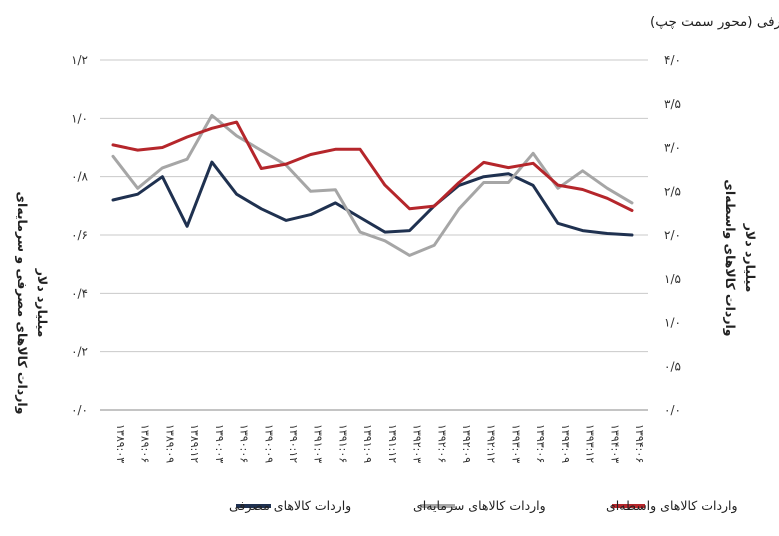 The height and width of the screenshot is (536, 779). Describe the element at coordinates (672, 191) in the screenshot. I see `right-tick-label: ۲/۵` at that location.